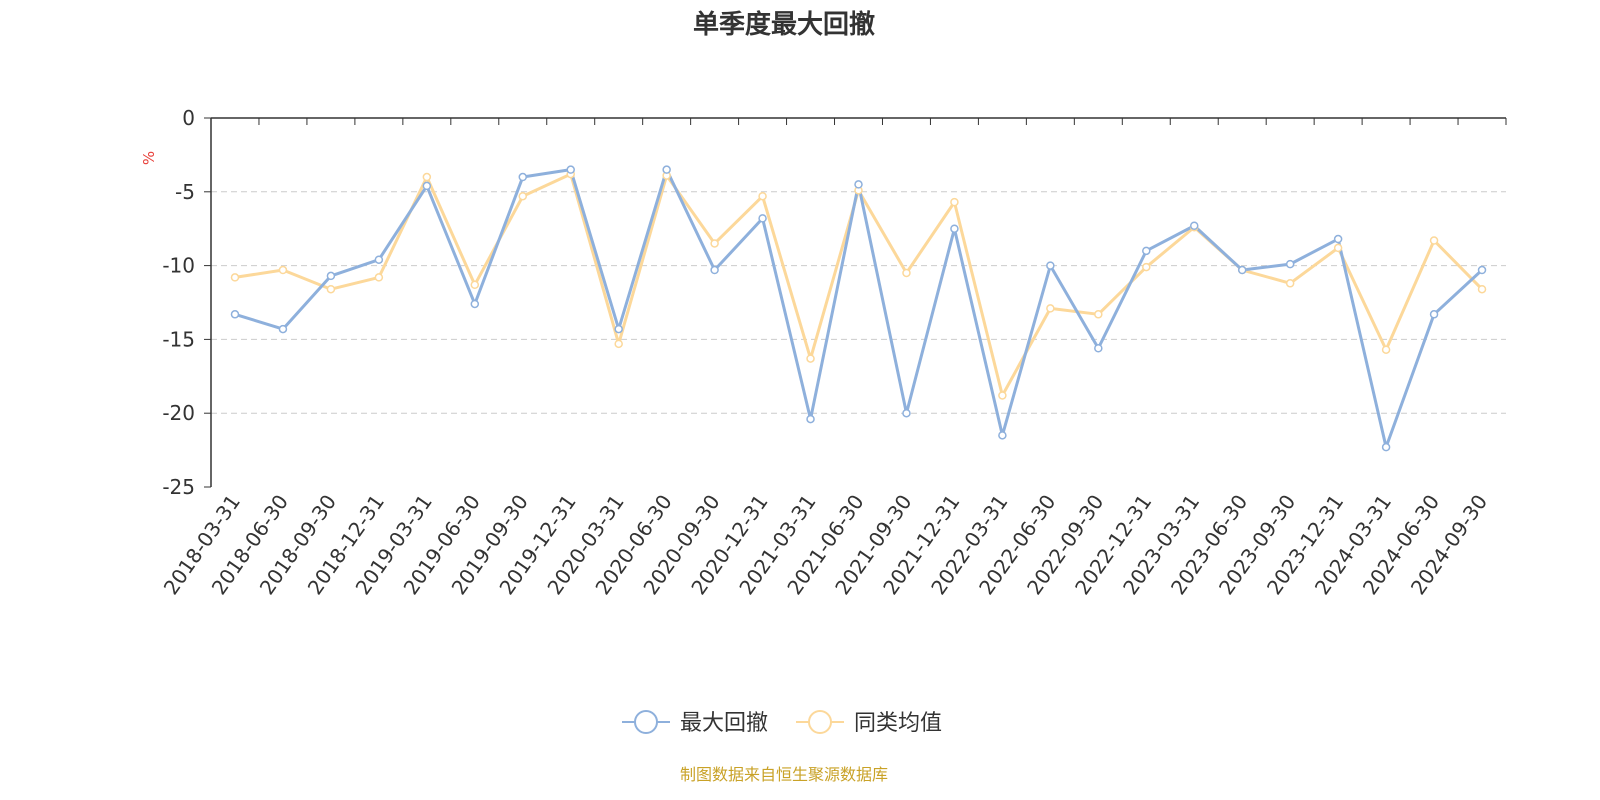 This screenshot has width=1600, height=800. Describe the element at coordinates (178, 302) in the screenshot. I see `y-tick-labels: 0 -5 -10 -15 -20 -25` at that location.